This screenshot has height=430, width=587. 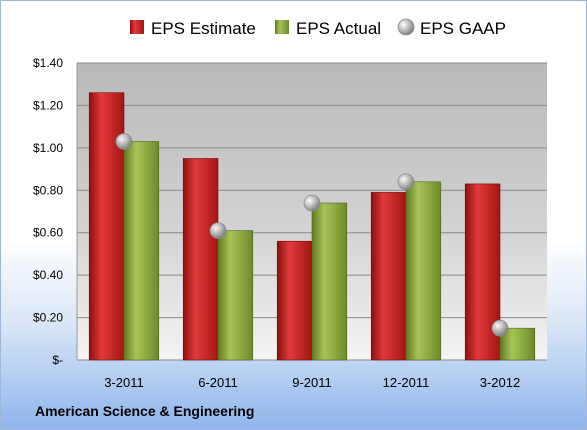 I want to click on y-tick-label: $0.80, so click(x=48, y=190).